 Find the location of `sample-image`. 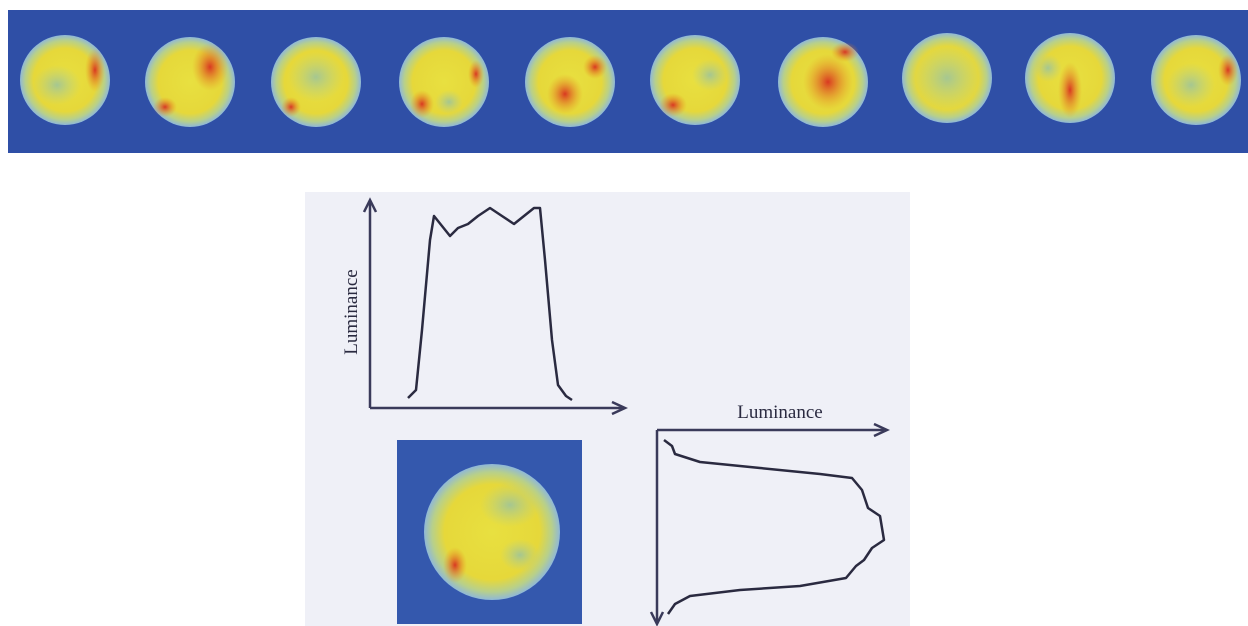

sample-image is located at coordinates (489, 532).